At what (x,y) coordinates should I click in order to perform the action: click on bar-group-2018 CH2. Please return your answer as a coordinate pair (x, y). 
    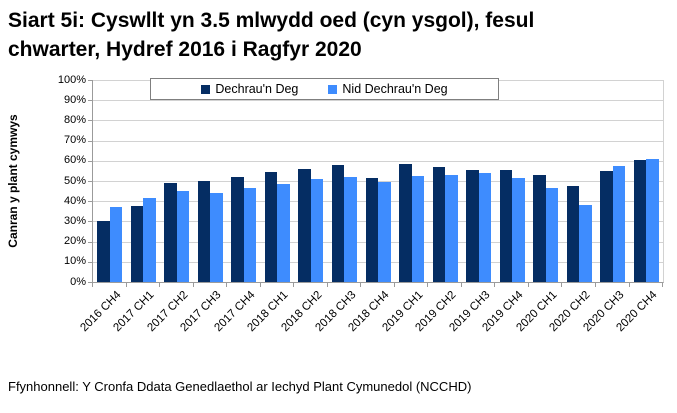
    Looking at the image, I should click on (311, 181).